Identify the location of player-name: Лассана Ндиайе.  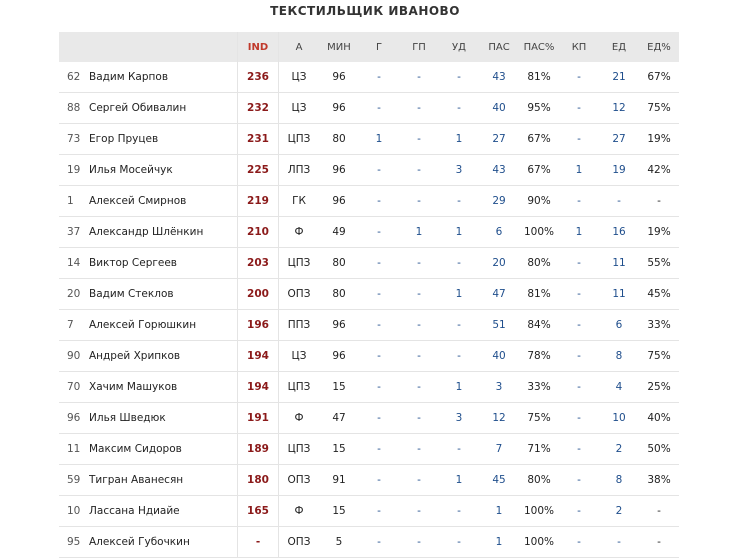
(163, 511).